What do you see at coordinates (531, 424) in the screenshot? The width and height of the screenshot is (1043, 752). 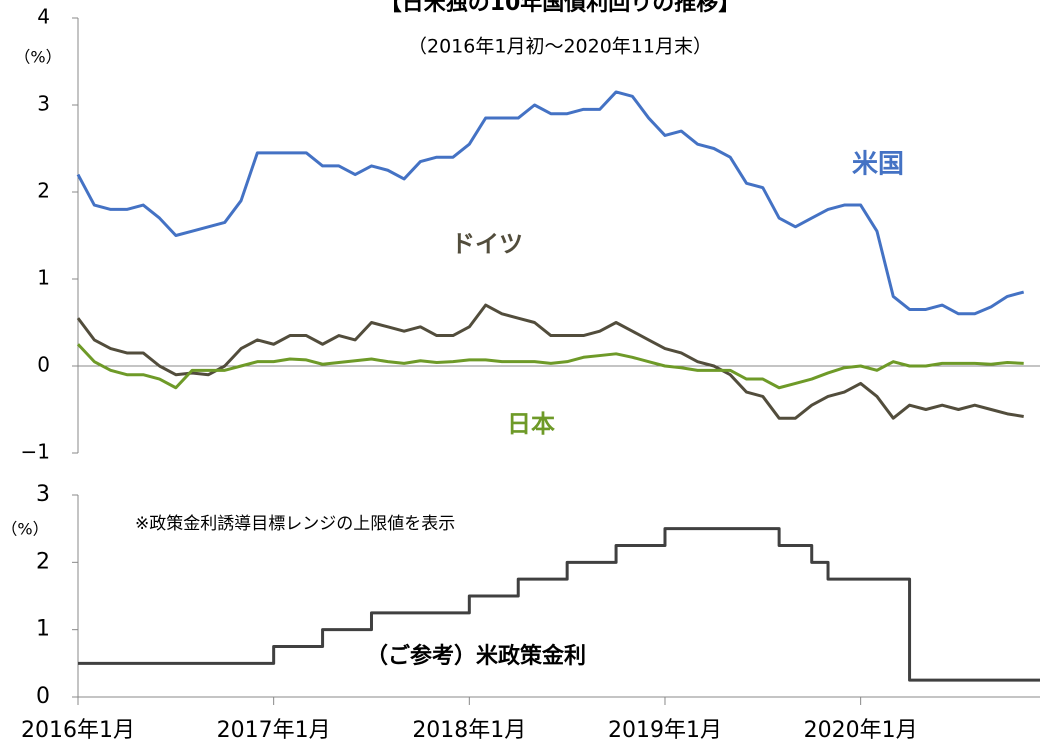 I see `series-label: 日本` at bounding box center [531, 424].